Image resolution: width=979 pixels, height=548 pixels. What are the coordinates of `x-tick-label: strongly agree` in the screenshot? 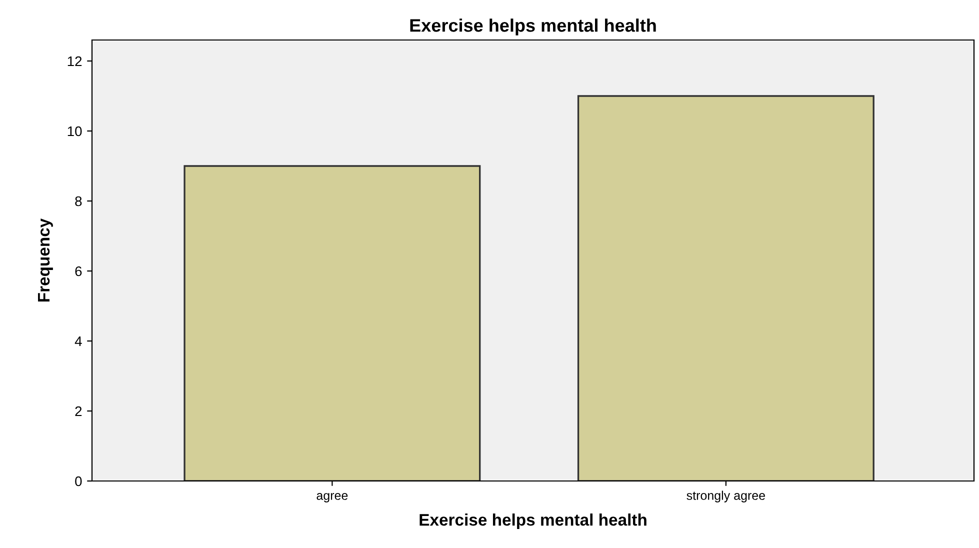 It's located at (725, 496).